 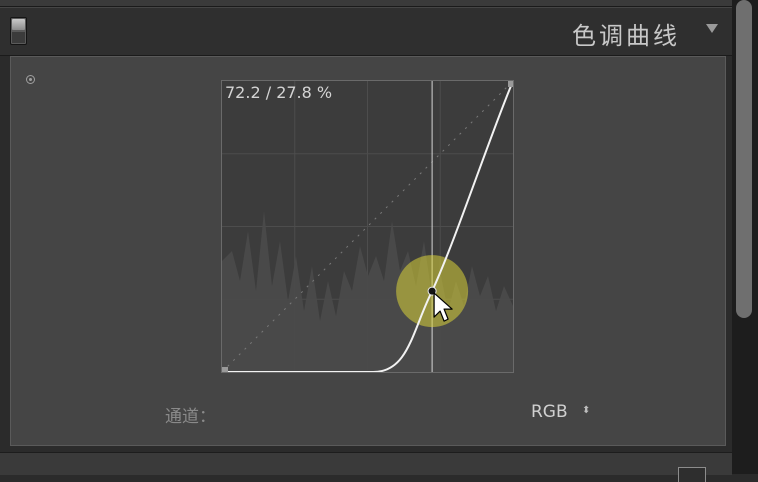 I want to click on channel-label: 通道：, so click(x=190, y=417).